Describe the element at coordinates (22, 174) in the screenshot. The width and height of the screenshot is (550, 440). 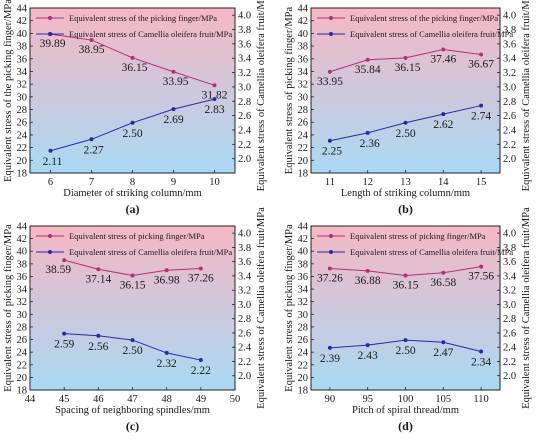
I see `y-left-tick-label: 18` at that location.